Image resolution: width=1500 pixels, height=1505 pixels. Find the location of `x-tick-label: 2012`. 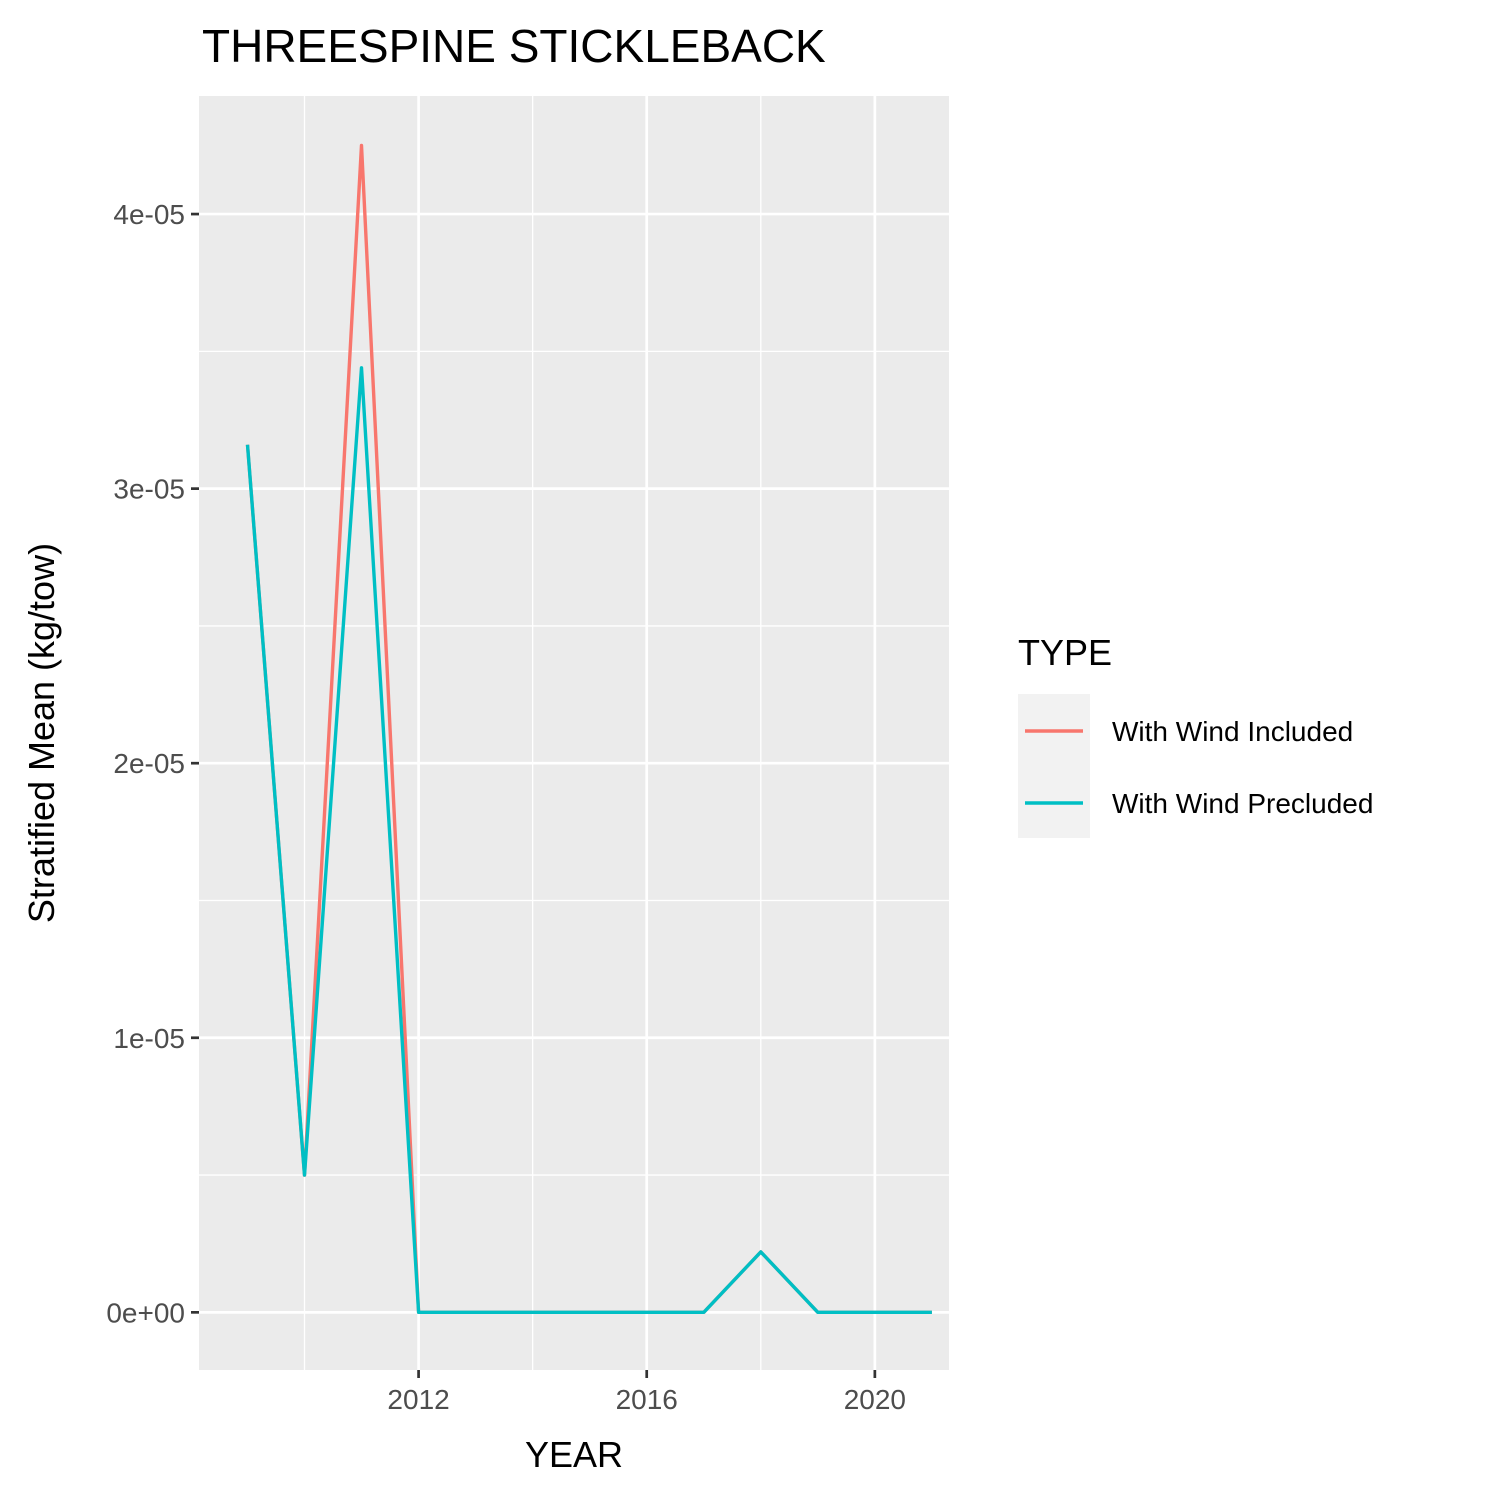

x-tick-label: 2012 is located at coordinates (418, 1399).